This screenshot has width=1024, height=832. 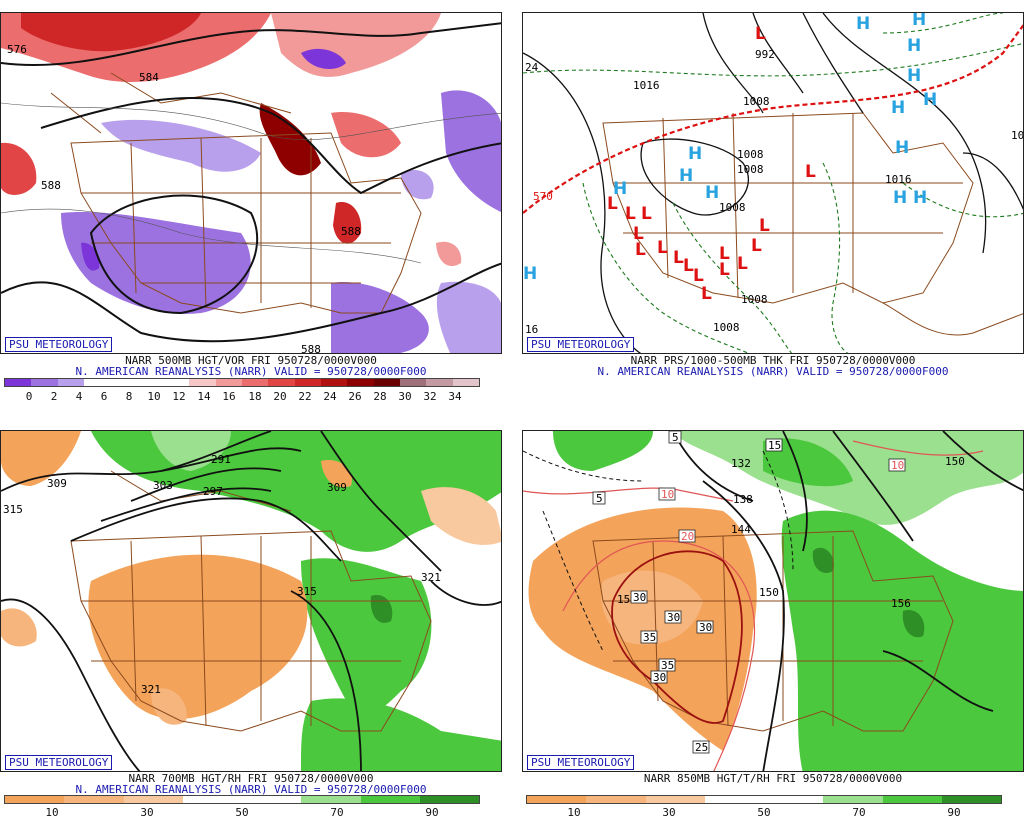 I want to click on high-pressure-centers: H H H H H H H H H H H H H H, so click(x=730, y=148).